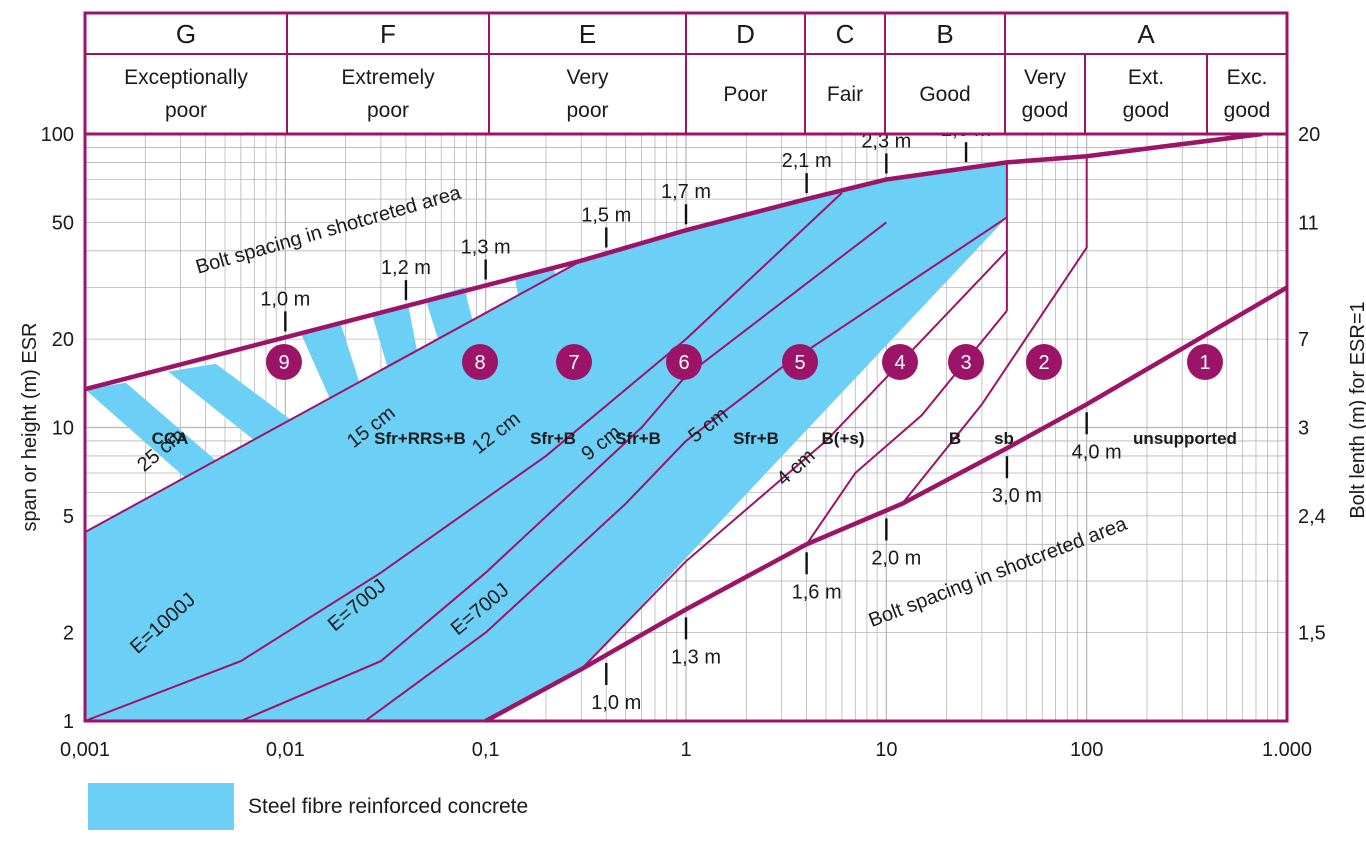 The width and height of the screenshot is (1366, 856). Describe the element at coordinates (1146, 77) in the screenshot. I see `rock-class-name: Ext.` at that location.